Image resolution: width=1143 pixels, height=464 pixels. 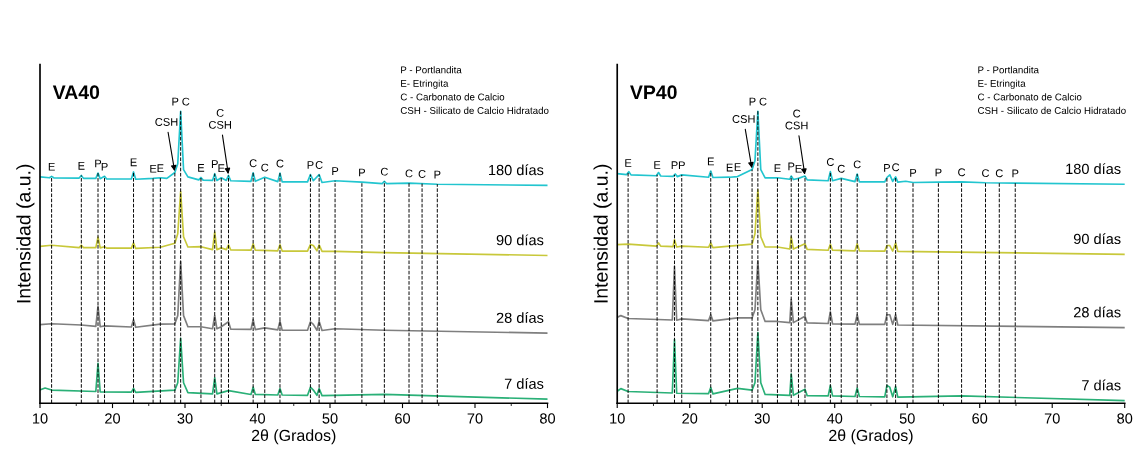 I want to click on chart-title: VP40, so click(x=653, y=92).